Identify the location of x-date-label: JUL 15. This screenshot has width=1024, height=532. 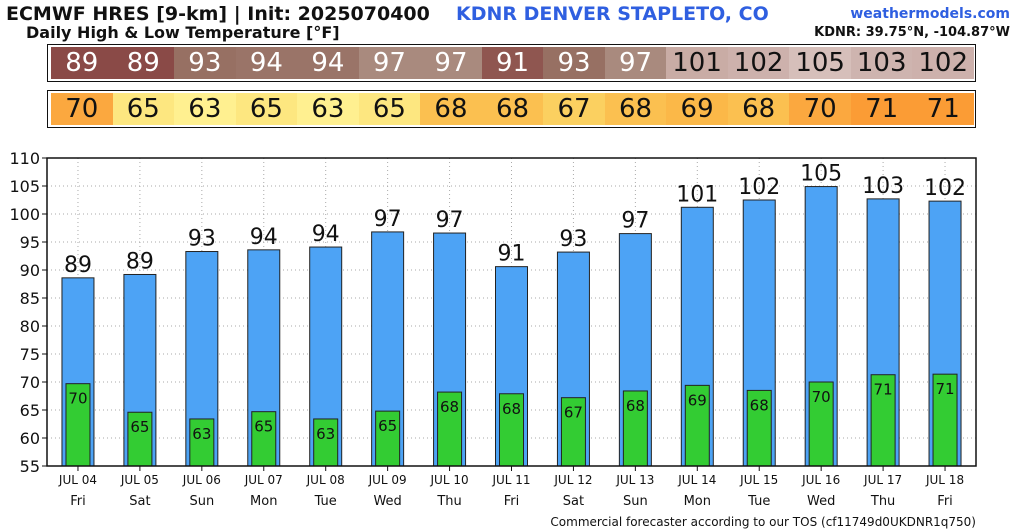
(758, 480).